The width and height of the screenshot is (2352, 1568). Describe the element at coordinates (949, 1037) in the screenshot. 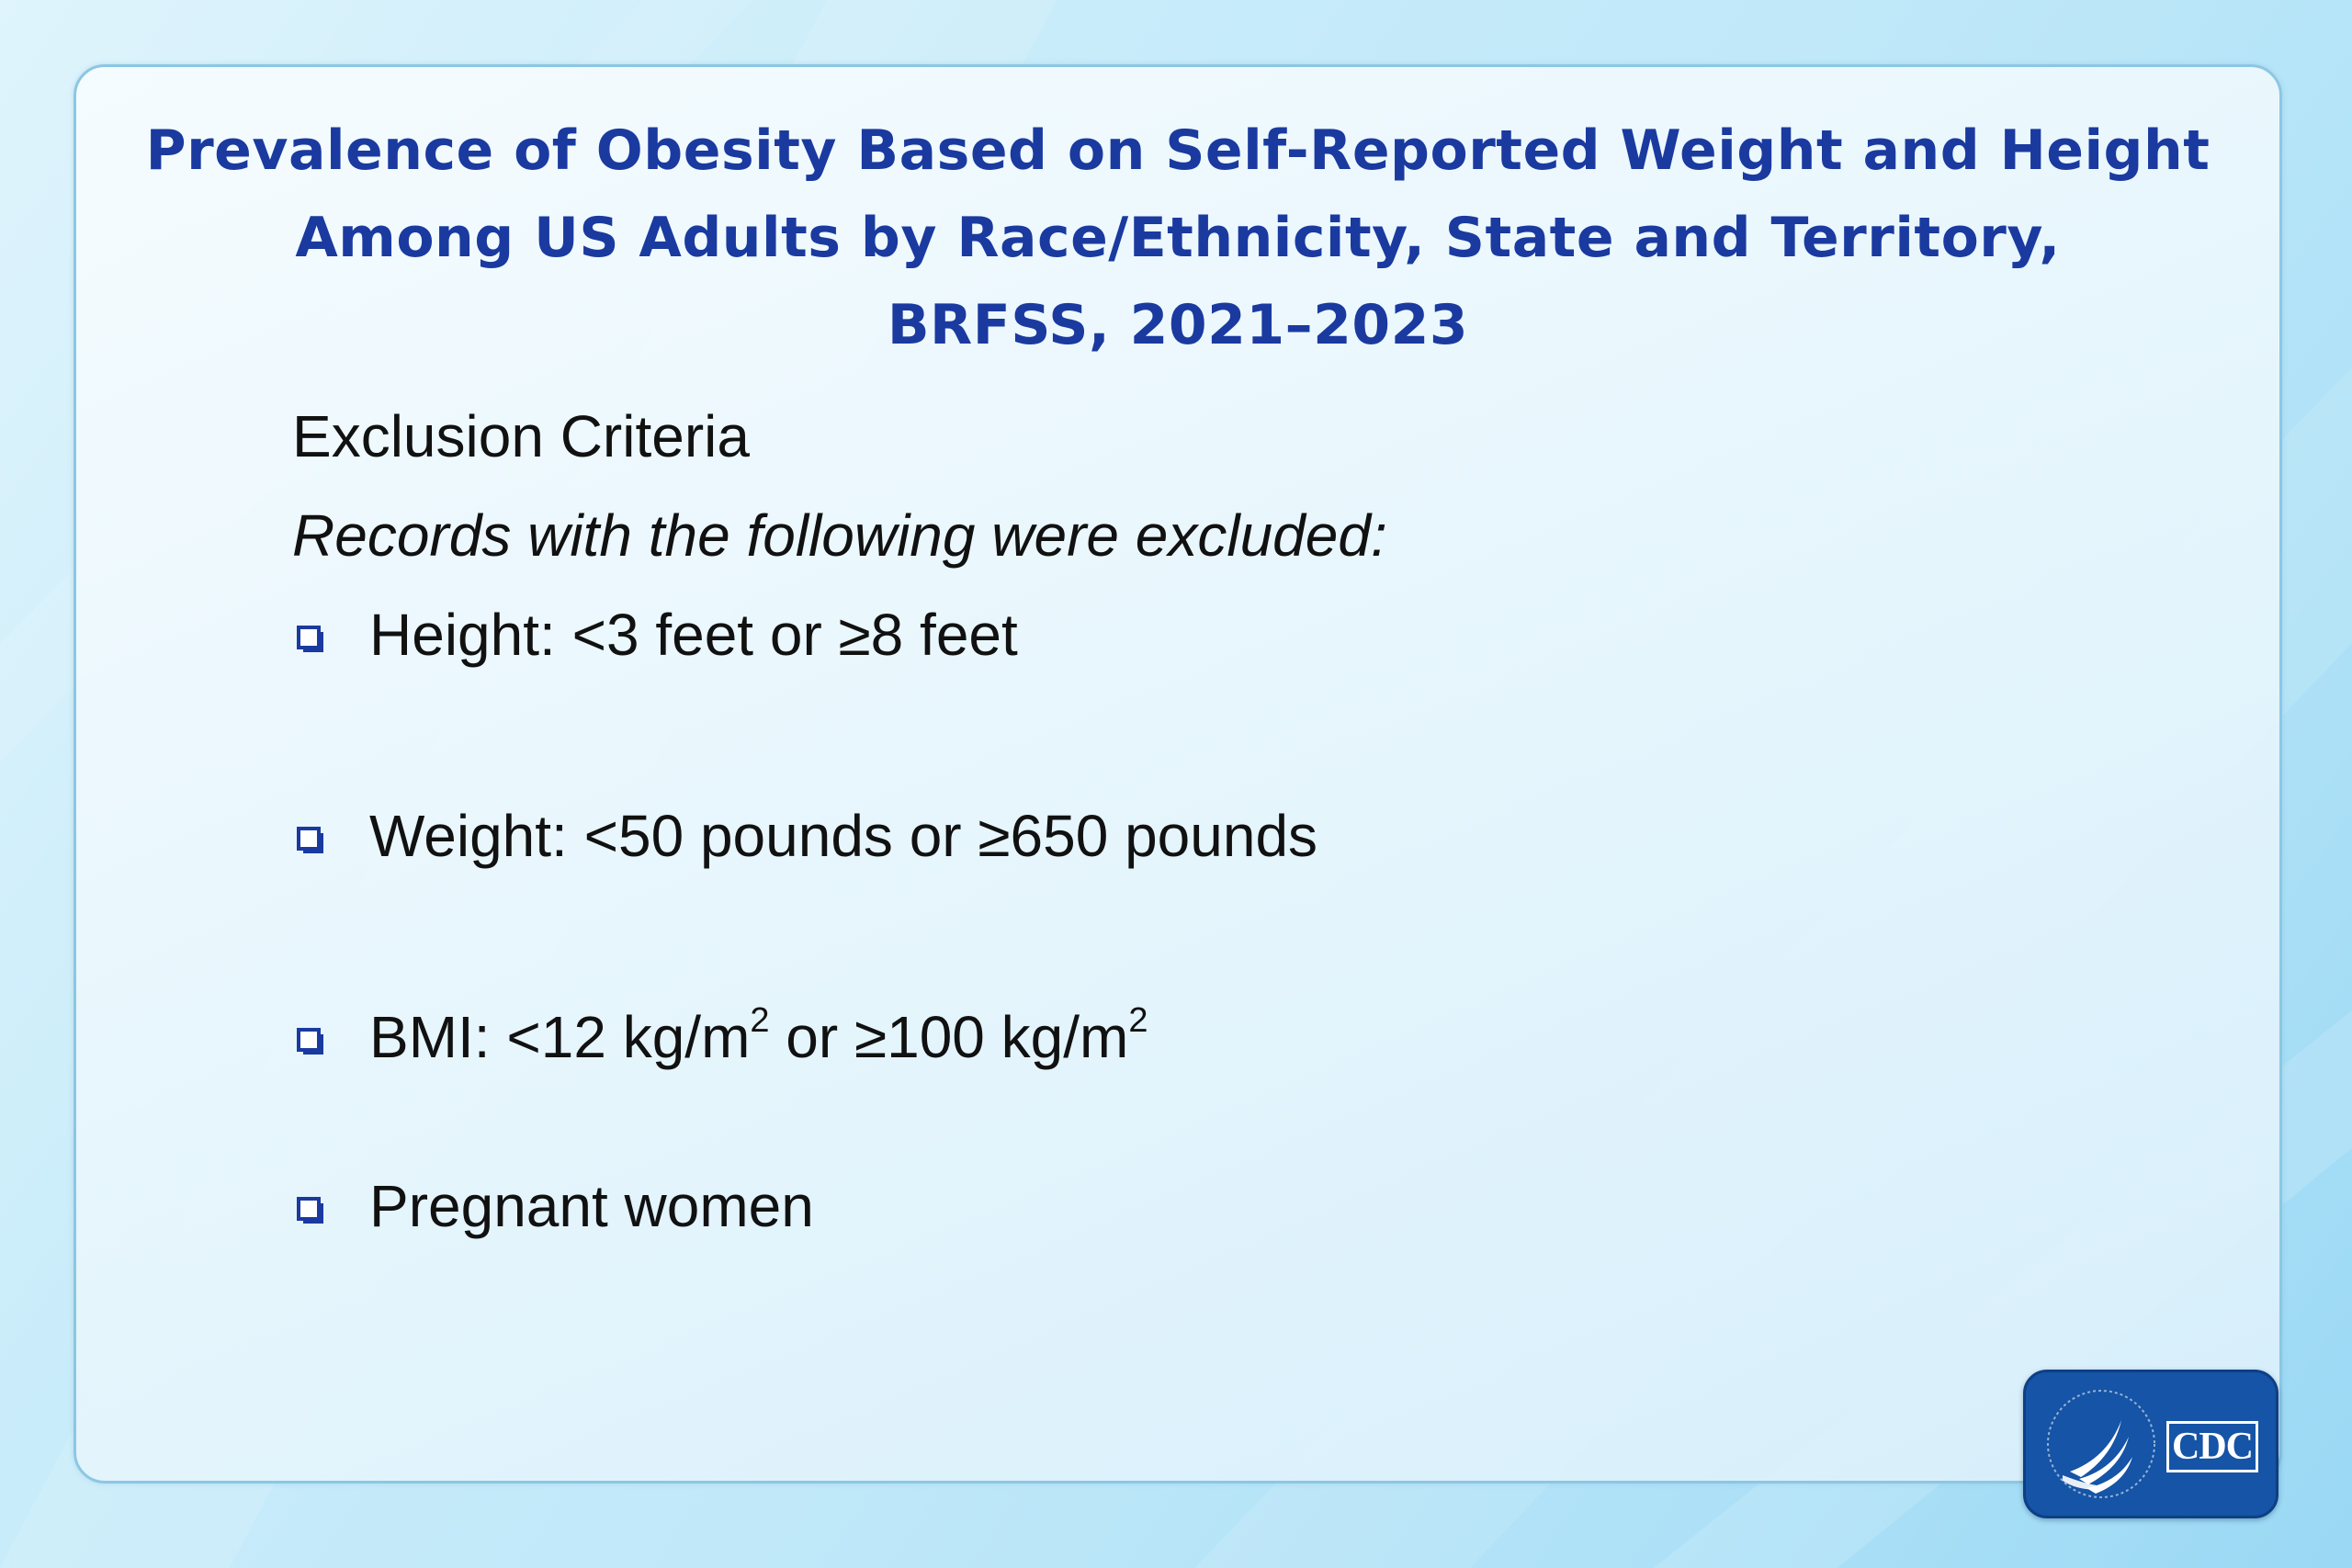

I see `criteria-text-bmi-middle: or ≥100 kg/m` at that location.